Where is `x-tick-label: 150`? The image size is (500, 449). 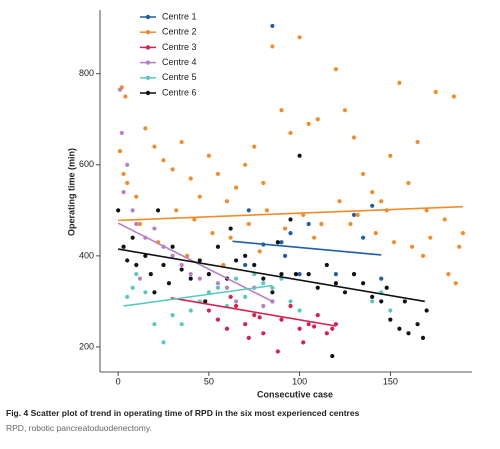 x-tick-label: 150 is located at coordinates (390, 381).